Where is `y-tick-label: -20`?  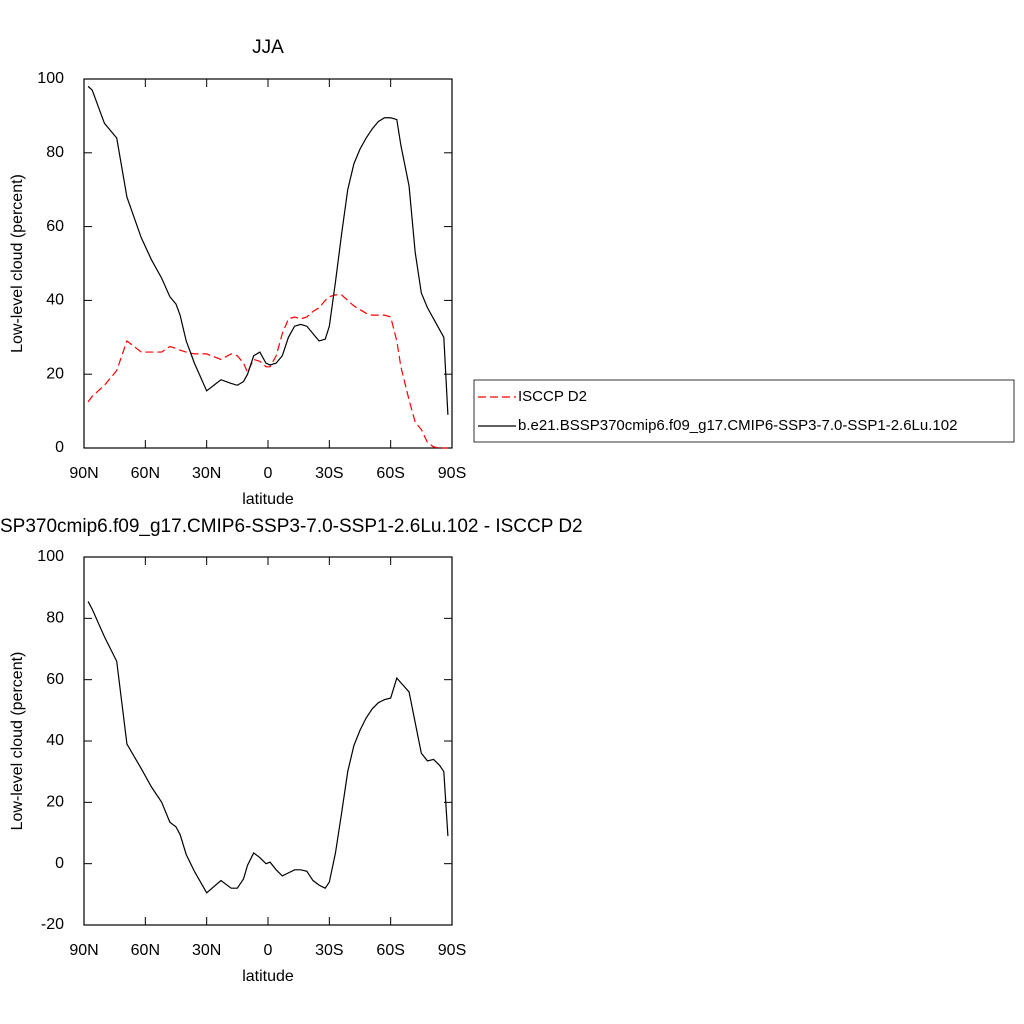
y-tick-label: -20 is located at coordinates (52, 924).